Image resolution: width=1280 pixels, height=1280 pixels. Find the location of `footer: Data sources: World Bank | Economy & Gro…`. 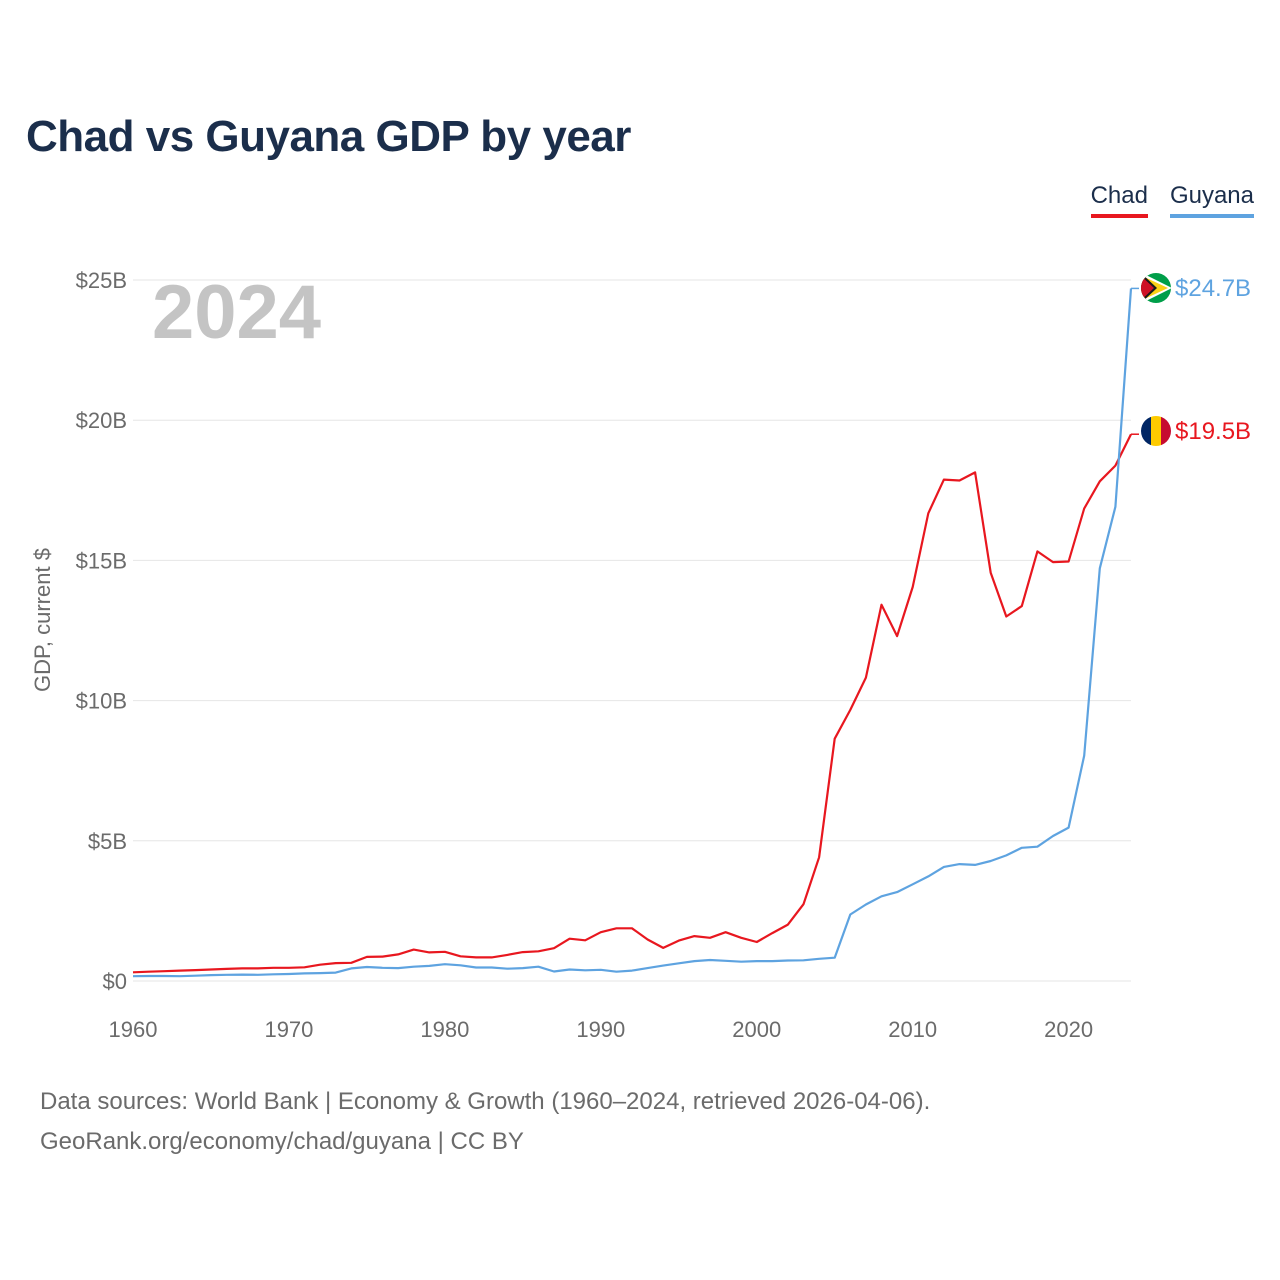

footer: Data sources: World Bank | Economy & Gro… is located at coordinates (485, 1122).